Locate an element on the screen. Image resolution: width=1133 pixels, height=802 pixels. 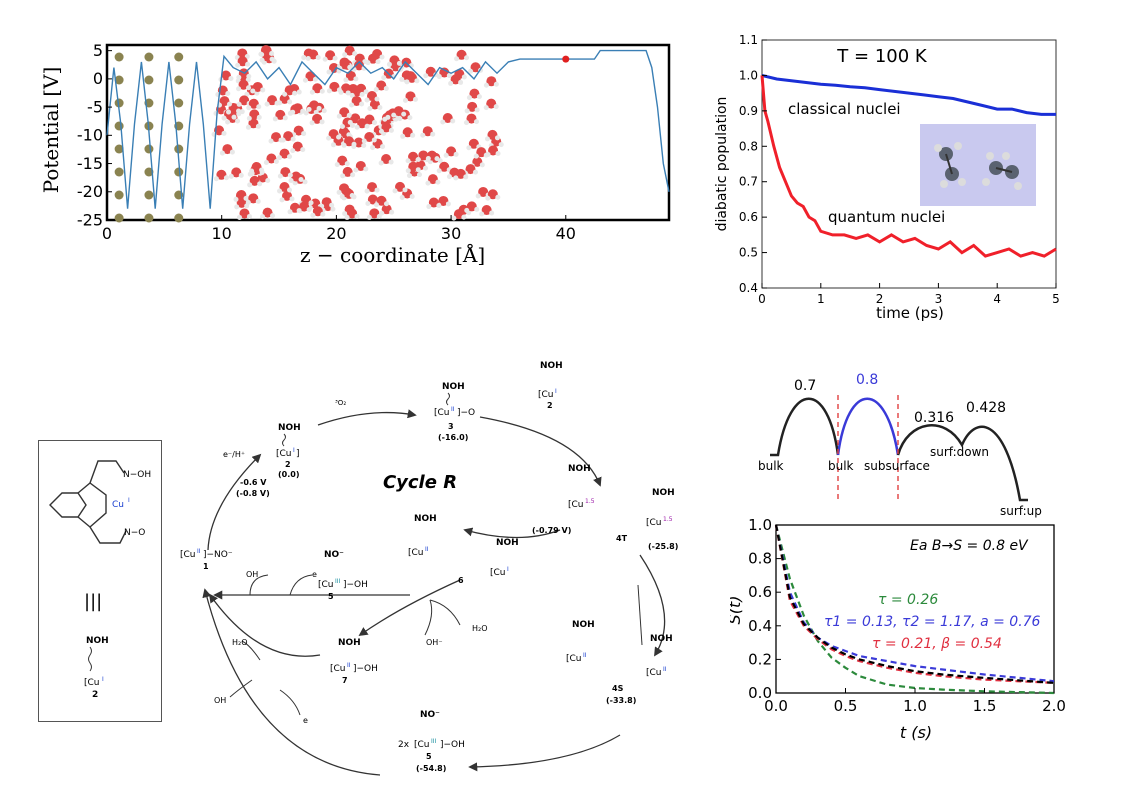
h2o-label-1: H₂O is located at coordinates (480, 628).